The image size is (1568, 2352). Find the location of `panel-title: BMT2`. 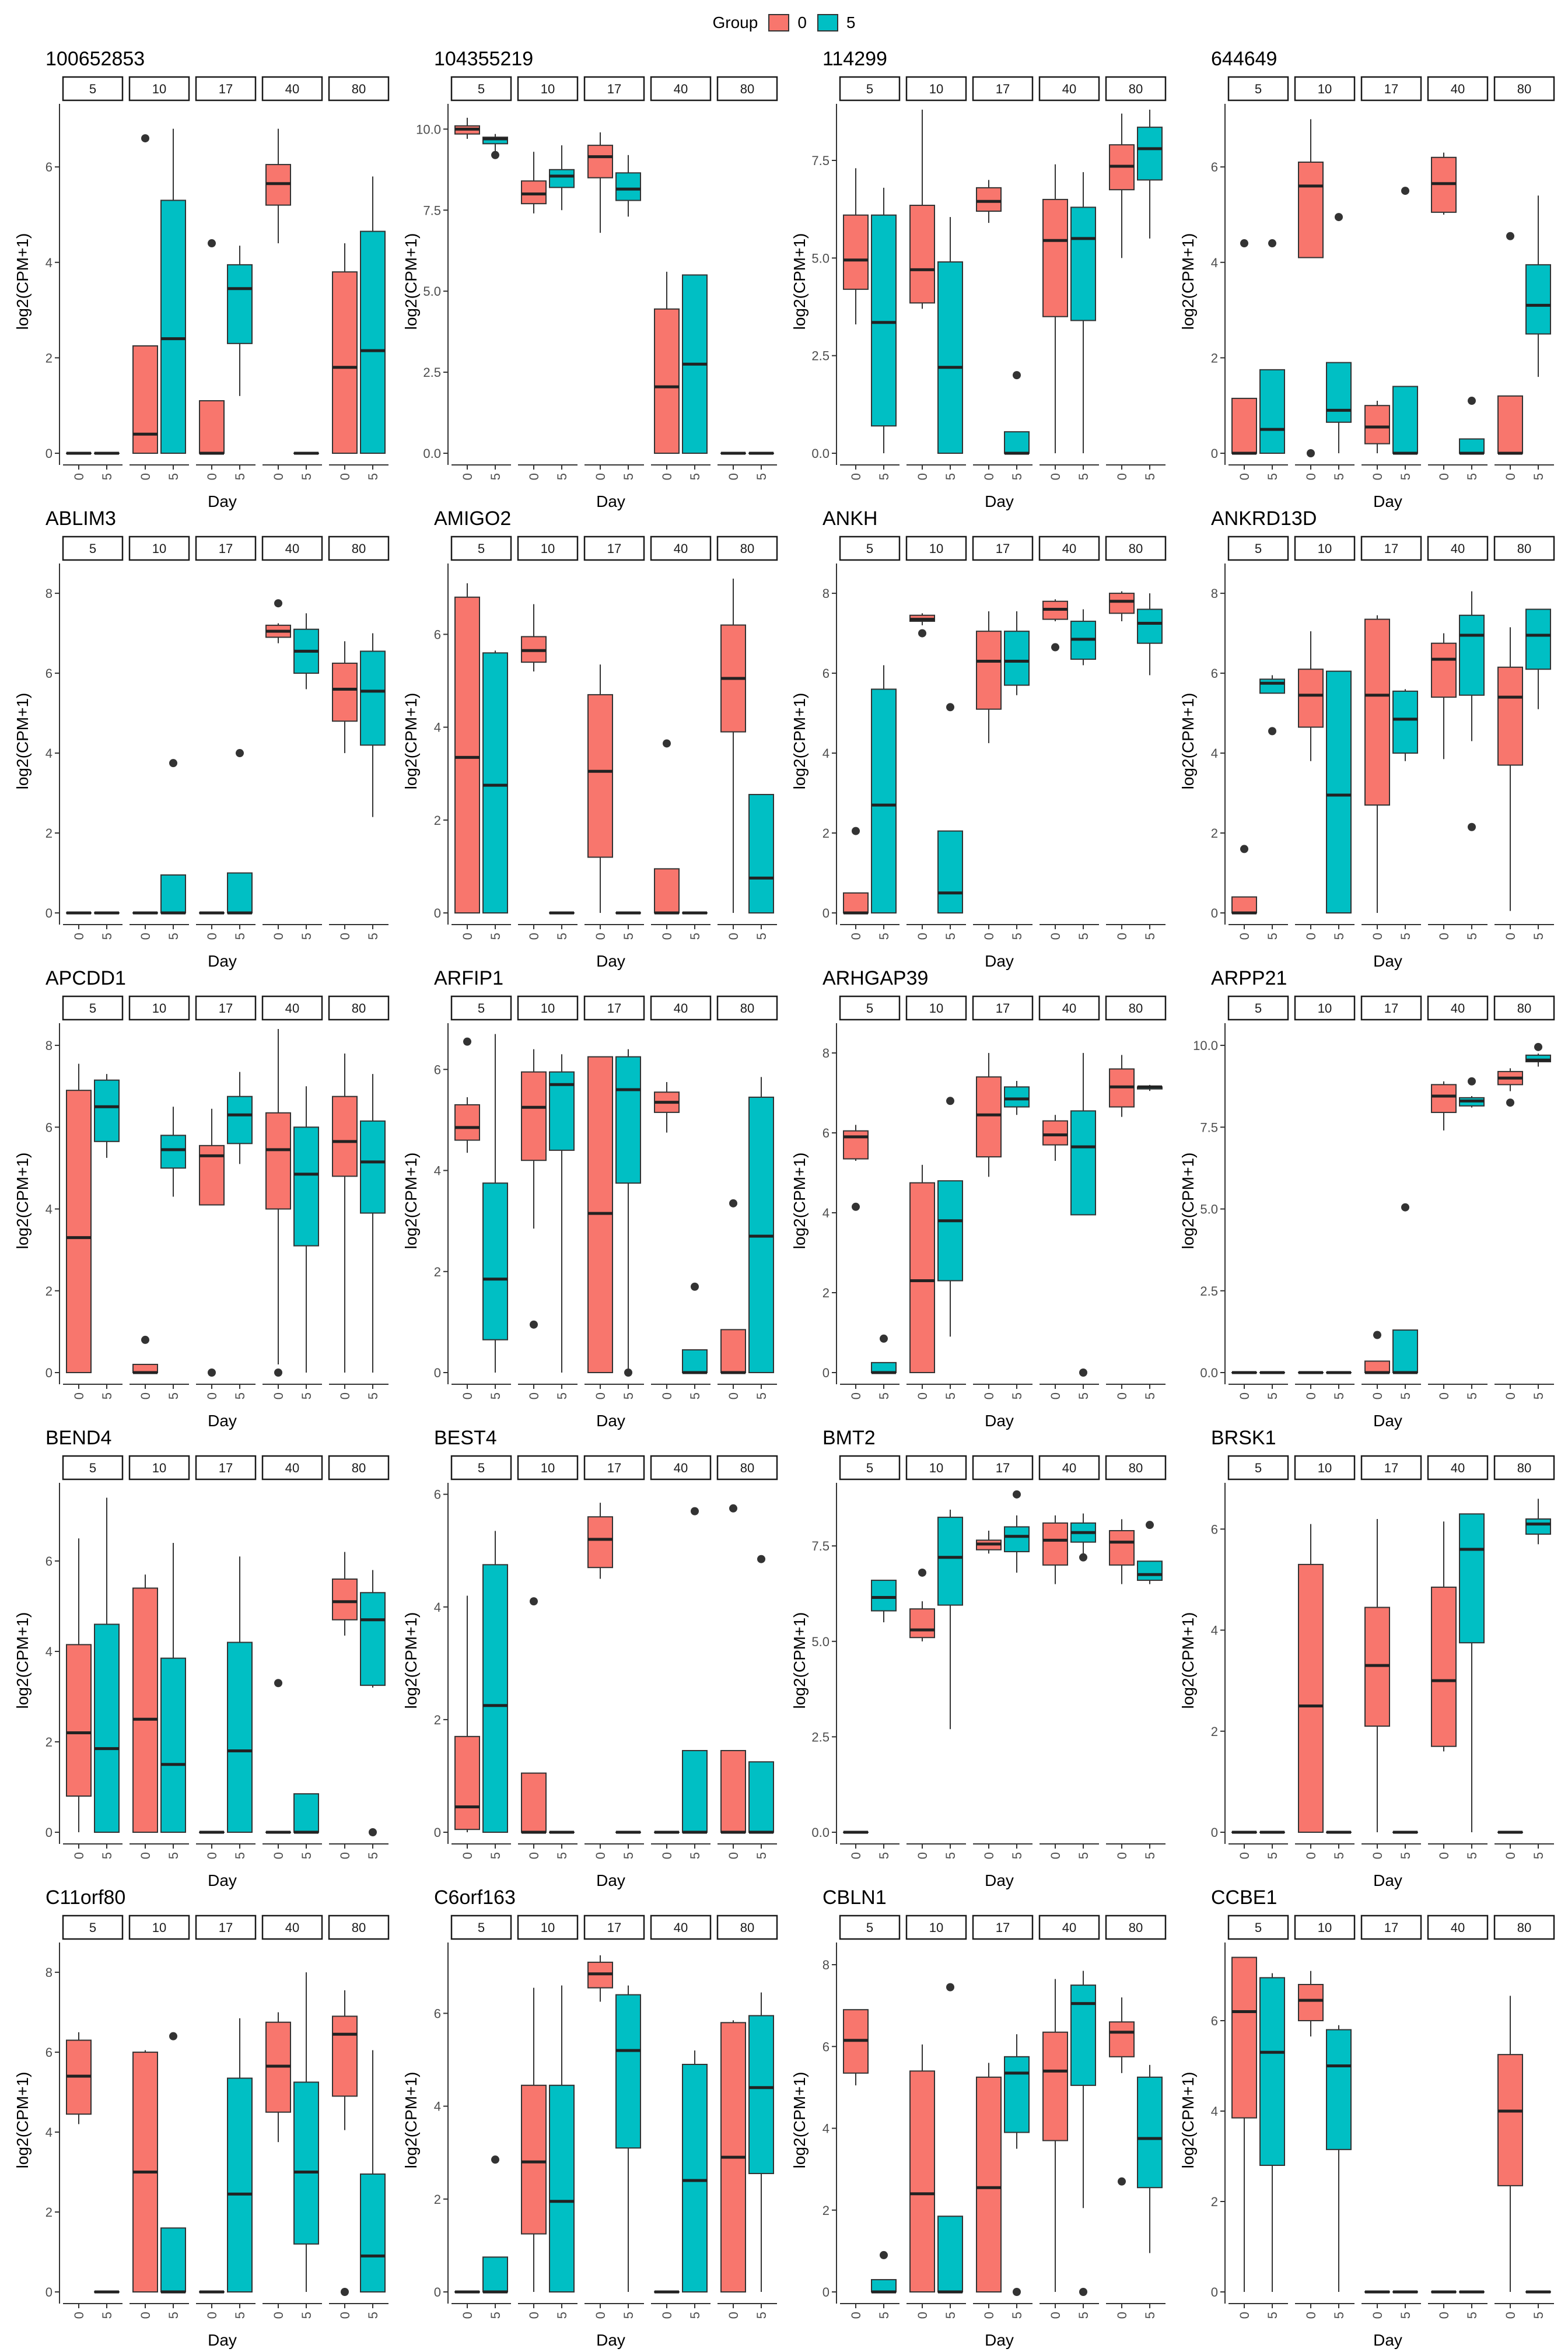

panel-title: BMT2 is located at coordinates (849, 1438).